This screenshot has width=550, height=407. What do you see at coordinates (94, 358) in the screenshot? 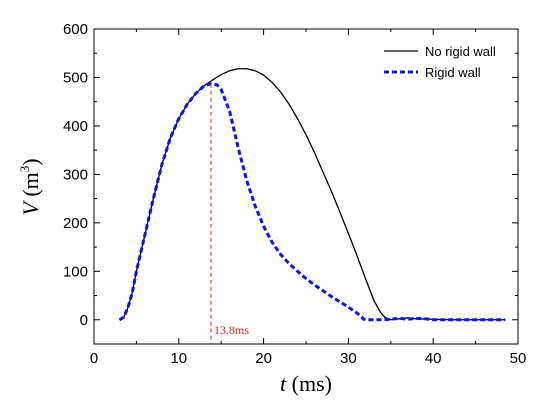
I see `x-tick-label: 0` at bounding box center [94, 358].